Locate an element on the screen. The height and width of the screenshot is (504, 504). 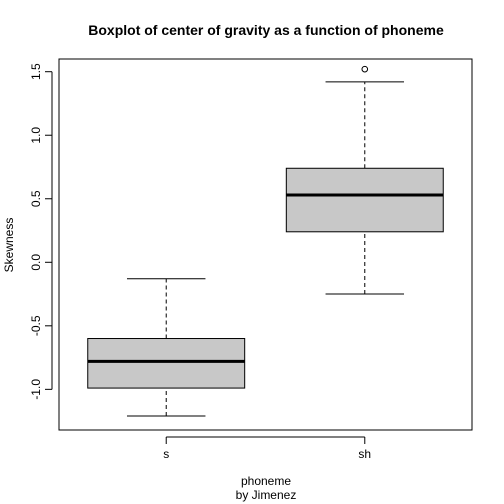
y-tick-label: -1.0 is located at coordinates (36, 389).